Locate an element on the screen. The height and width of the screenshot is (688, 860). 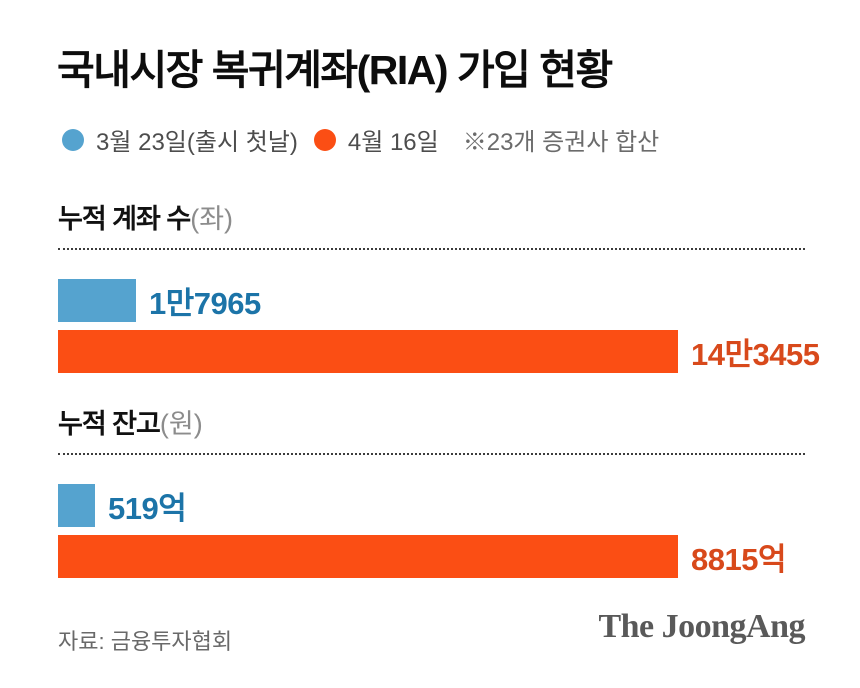
bar-row-accounts-march23: 1만7965 is located at coordinates (431, 300).